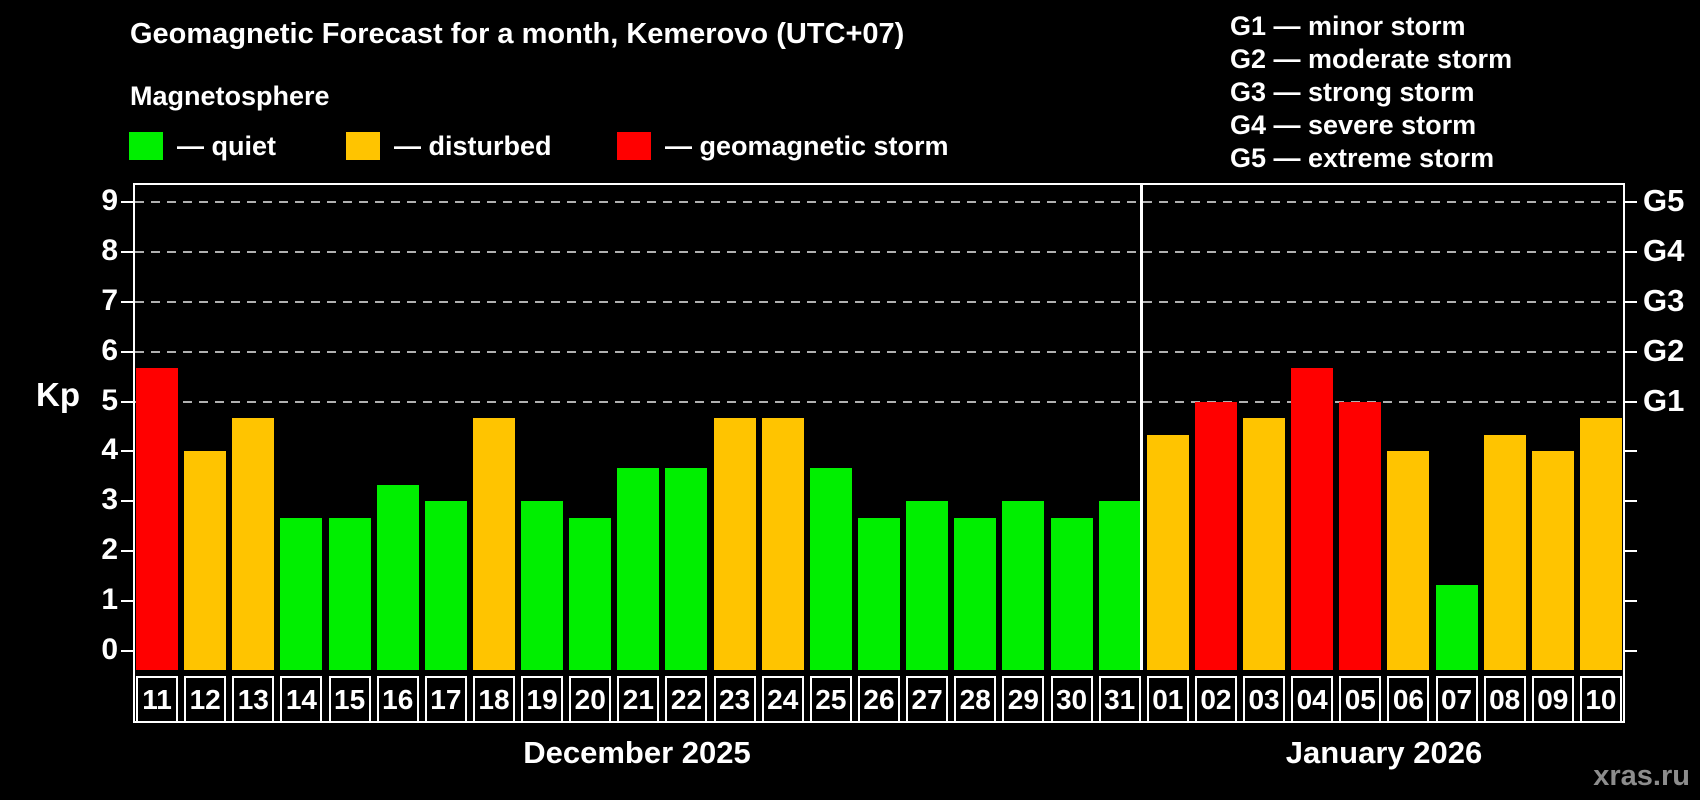  What do you see at coordinates (445, 699) in the screenshot?
I see `day-label-box: 17` at bounding box center [445, 699].